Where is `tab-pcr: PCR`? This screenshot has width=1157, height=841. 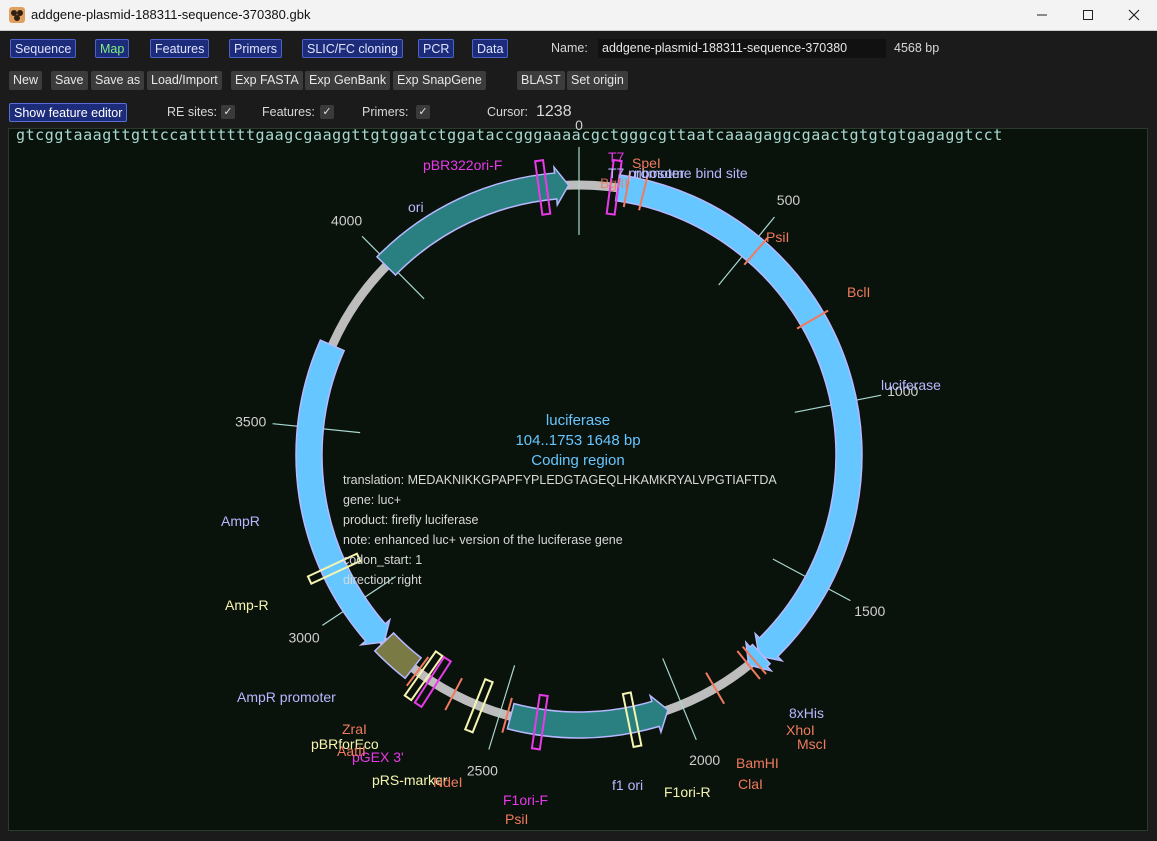
tab-pcr: PCR is located at coordinates (436, 48).